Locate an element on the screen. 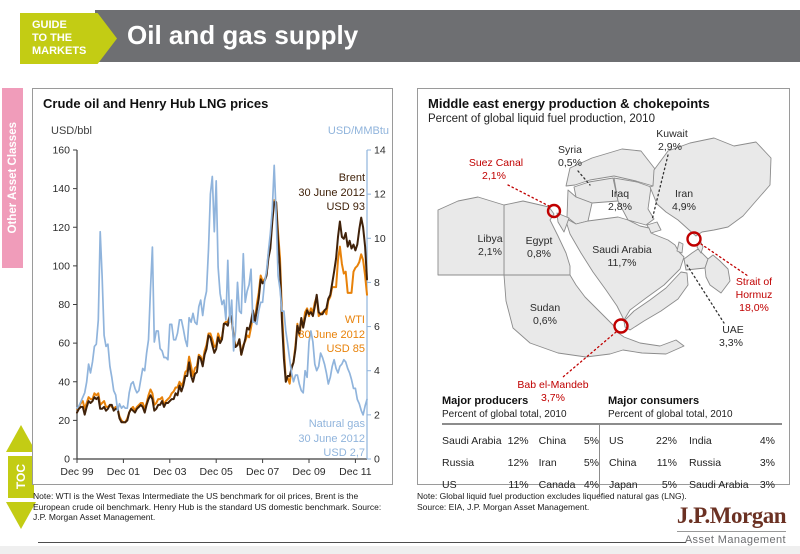  badge-line: GUIDE is located at coordinates (49, 25).